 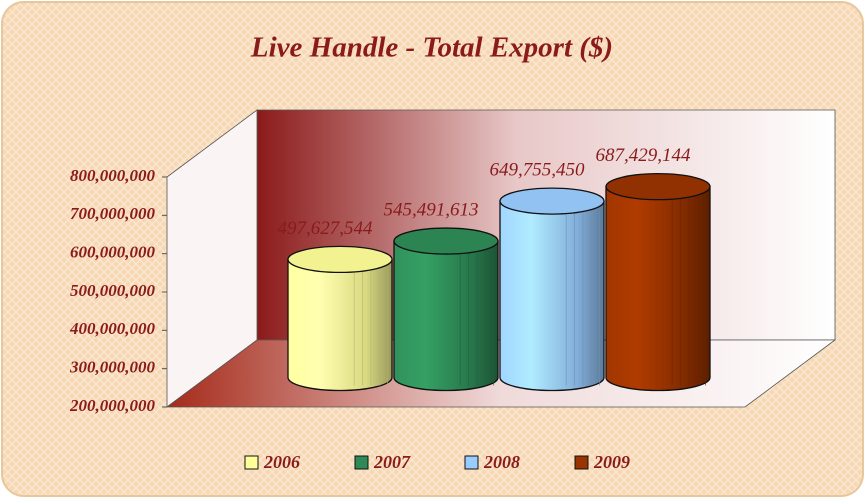 What do you see at coordinates (113, 252) in the screenshot?
I see `y-tick-label: 600,000,000` at bounding box center [113, 252].